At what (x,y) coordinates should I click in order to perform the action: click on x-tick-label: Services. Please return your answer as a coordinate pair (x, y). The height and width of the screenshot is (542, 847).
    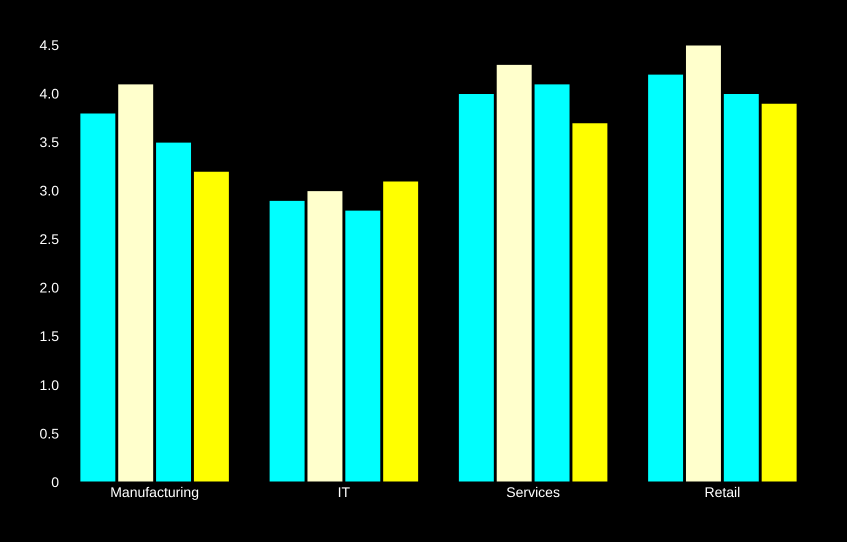
    Looking at the image, I should click on (533, 492).